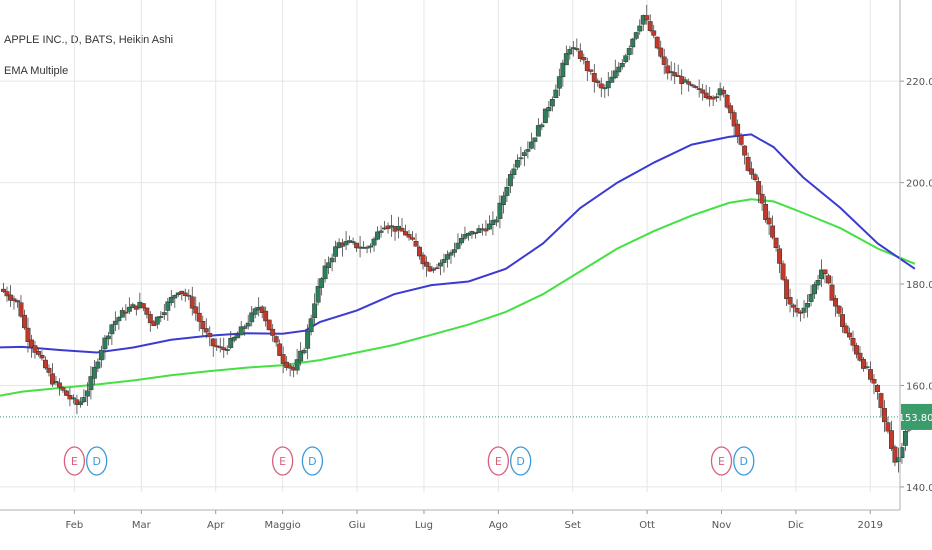  I want to click on indicator-title: EMA Multiple, so click(36, 71).